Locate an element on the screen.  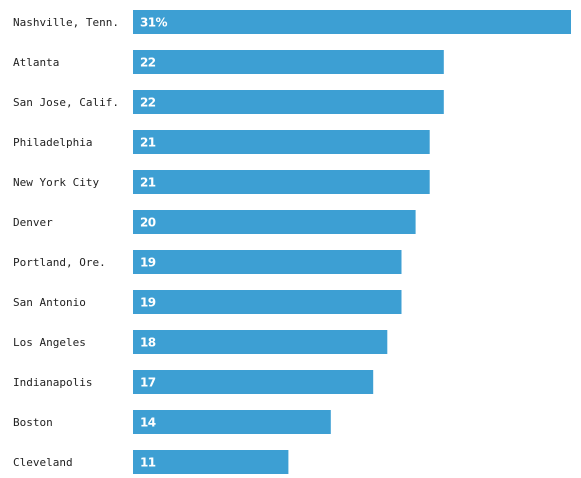
bar-row-denver: Denver 20 is located at coordinates (214, 222).